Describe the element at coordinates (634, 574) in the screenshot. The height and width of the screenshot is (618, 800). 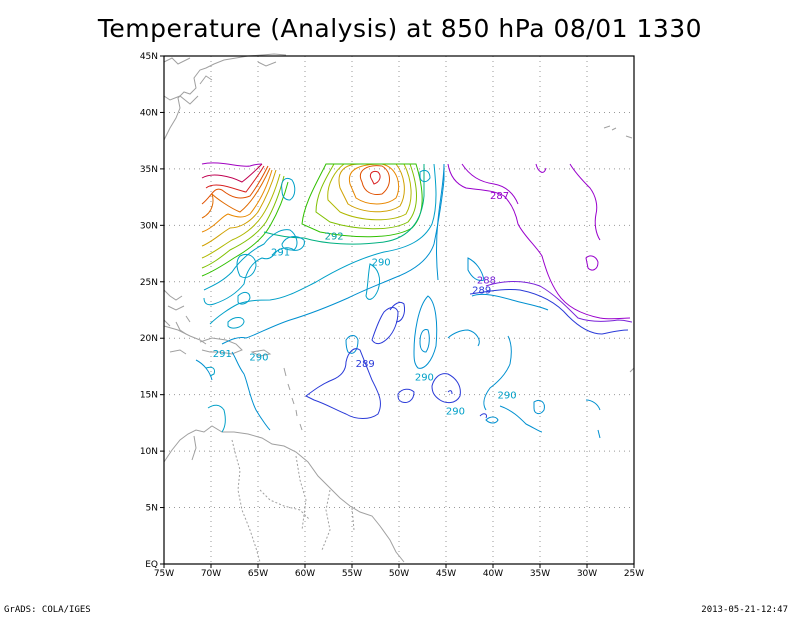
I see `x-tick-label: 25W` at that location.